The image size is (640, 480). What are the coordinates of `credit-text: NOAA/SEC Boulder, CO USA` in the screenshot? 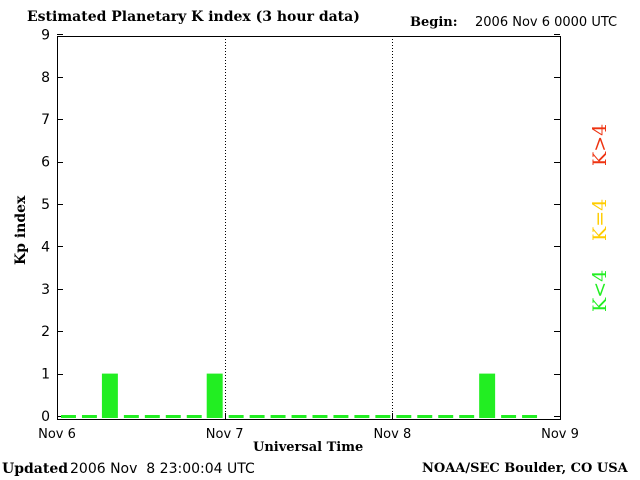 It's located at (525, 468).